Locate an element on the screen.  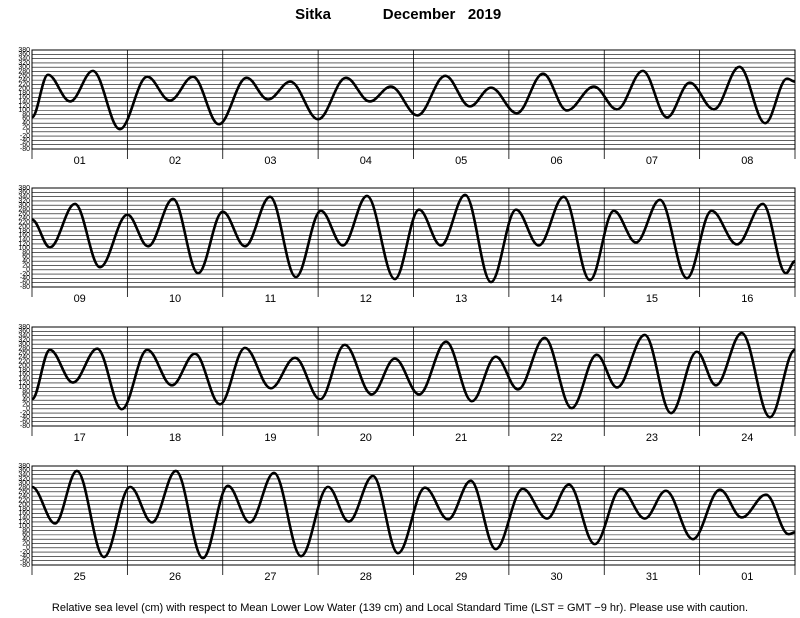
day-label: 21 is located at coordinates (461, 438).